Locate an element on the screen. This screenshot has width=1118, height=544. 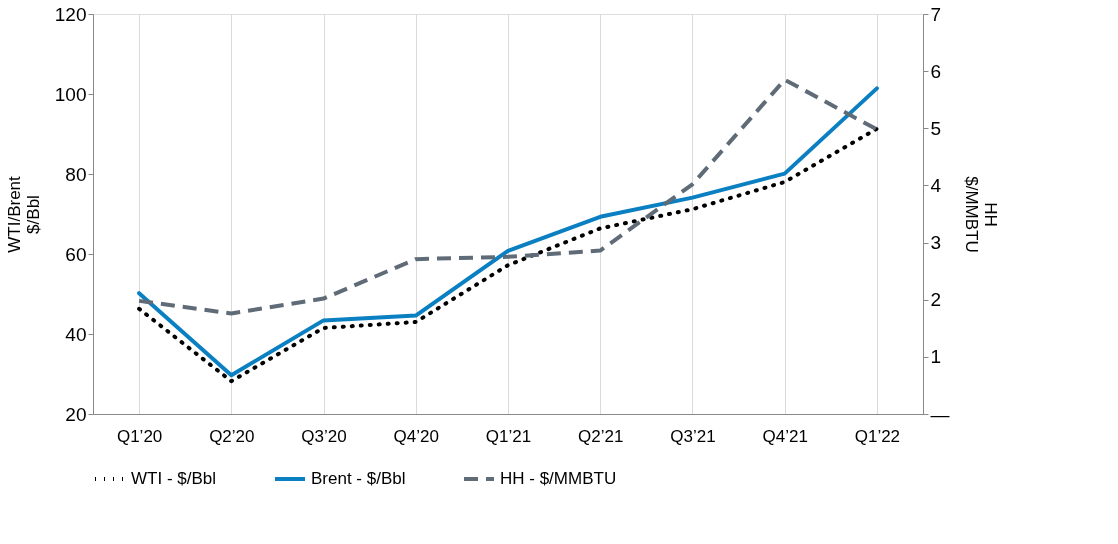
y2-tick-label: 1 is located at coordinates (936, 357).